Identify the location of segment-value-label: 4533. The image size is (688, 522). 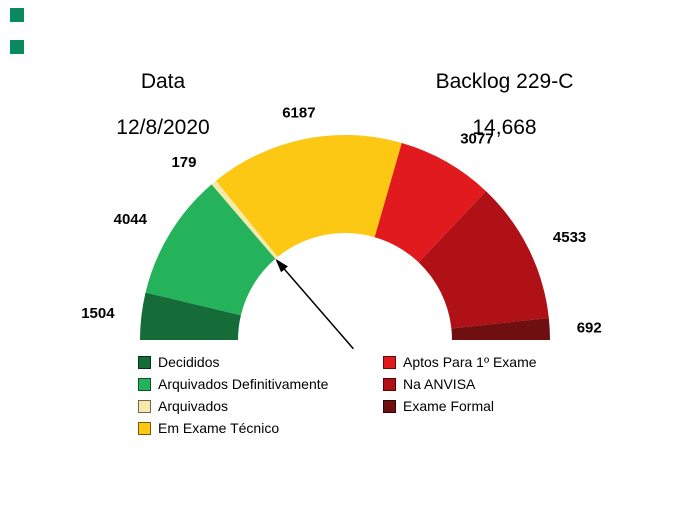
(569, 237).